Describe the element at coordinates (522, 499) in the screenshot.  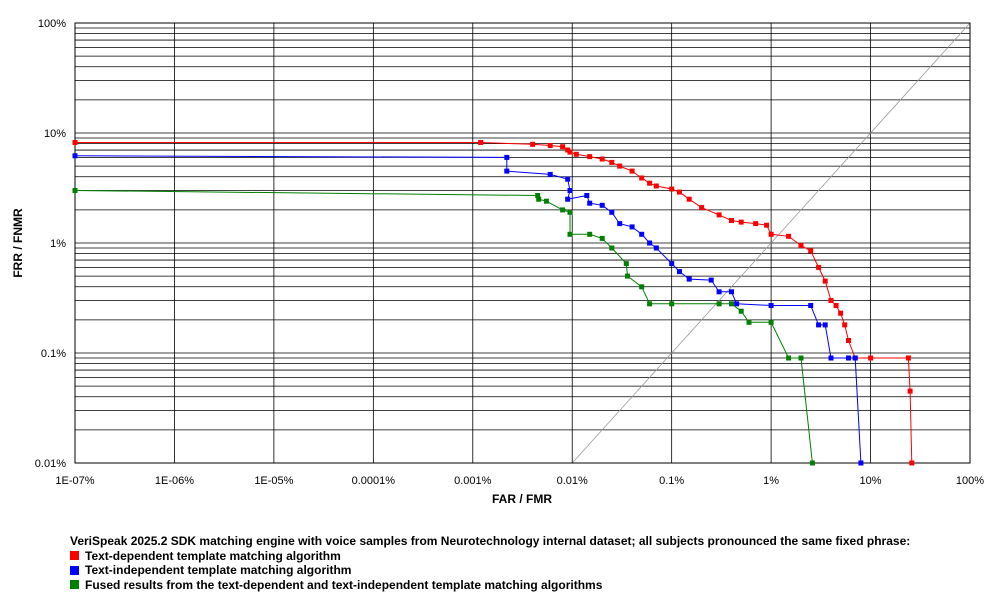
I see `x-axis-title: FAR / FMR` at that location.